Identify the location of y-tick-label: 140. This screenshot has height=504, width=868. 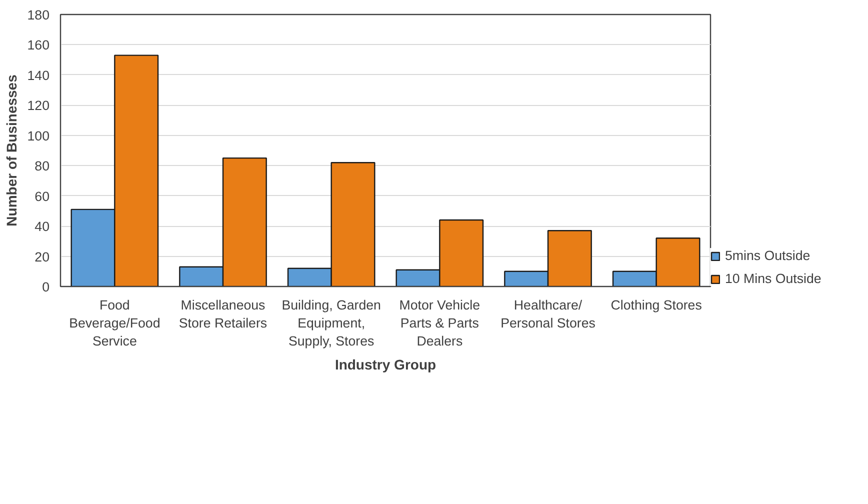
(38, 75).